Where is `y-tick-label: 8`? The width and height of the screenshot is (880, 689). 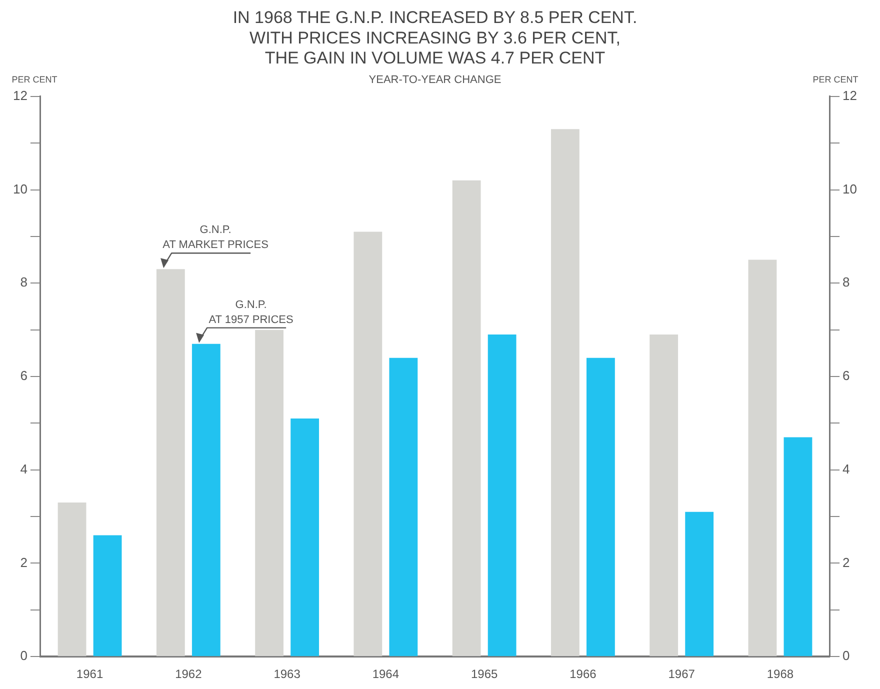
y-tick-label: 8 is located at coordinates (24, 282).